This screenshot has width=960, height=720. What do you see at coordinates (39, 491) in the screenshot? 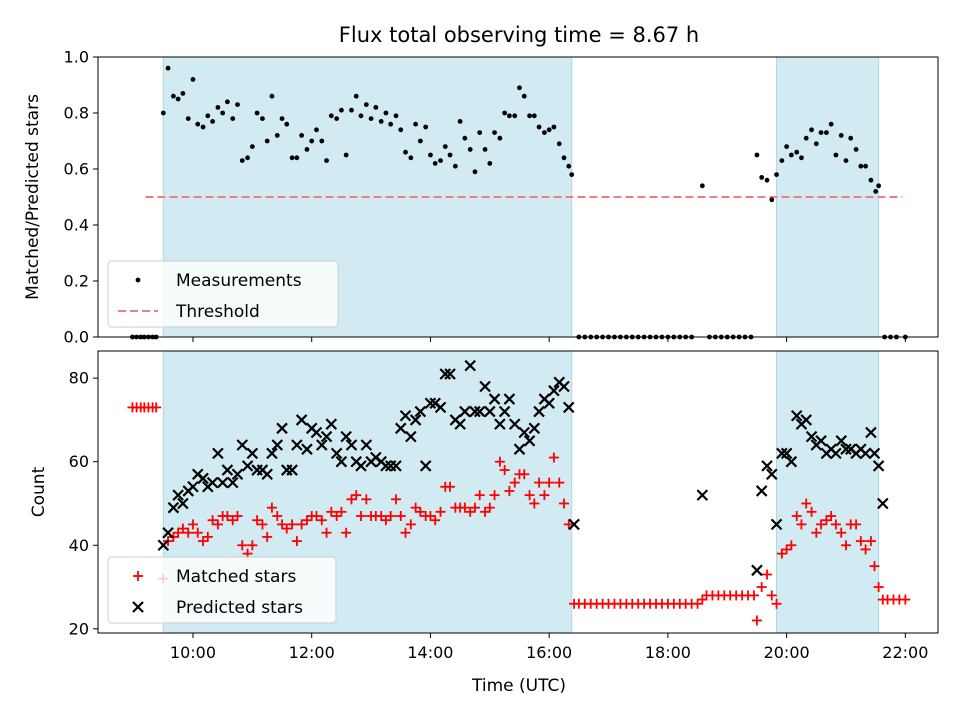
I see `count-y-axis-label: Count` at bounding box center [39, 491].